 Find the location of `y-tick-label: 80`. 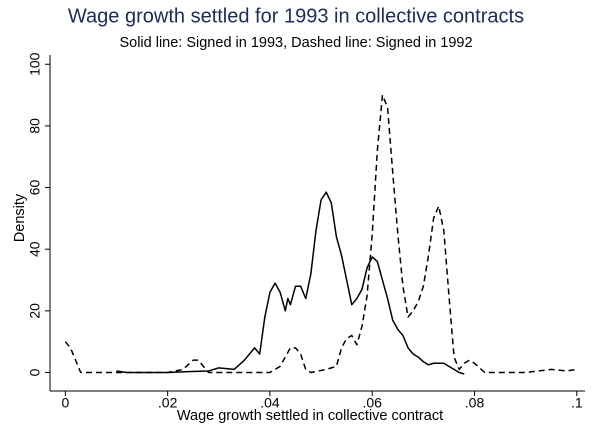

y-tick-label: 80 is located at coordinates (35, 126).